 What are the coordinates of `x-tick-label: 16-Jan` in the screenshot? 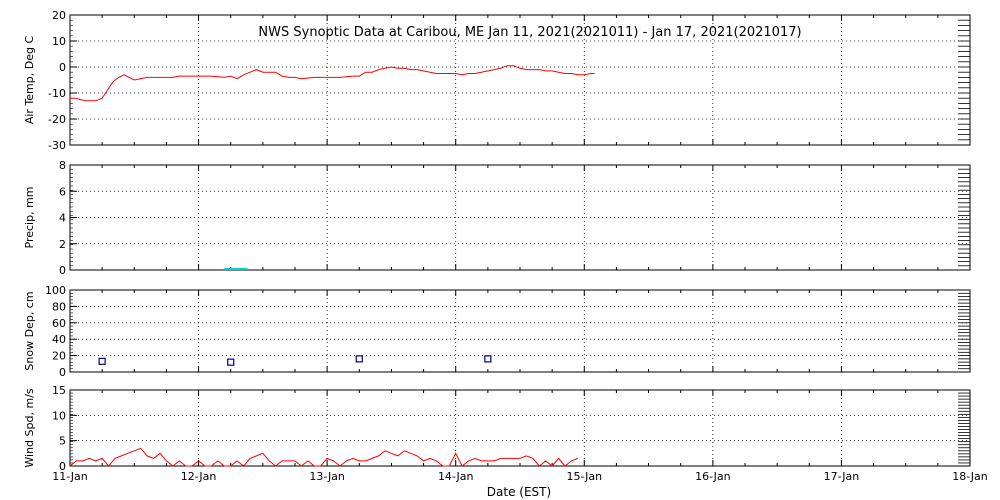 It's located at (713, 476).